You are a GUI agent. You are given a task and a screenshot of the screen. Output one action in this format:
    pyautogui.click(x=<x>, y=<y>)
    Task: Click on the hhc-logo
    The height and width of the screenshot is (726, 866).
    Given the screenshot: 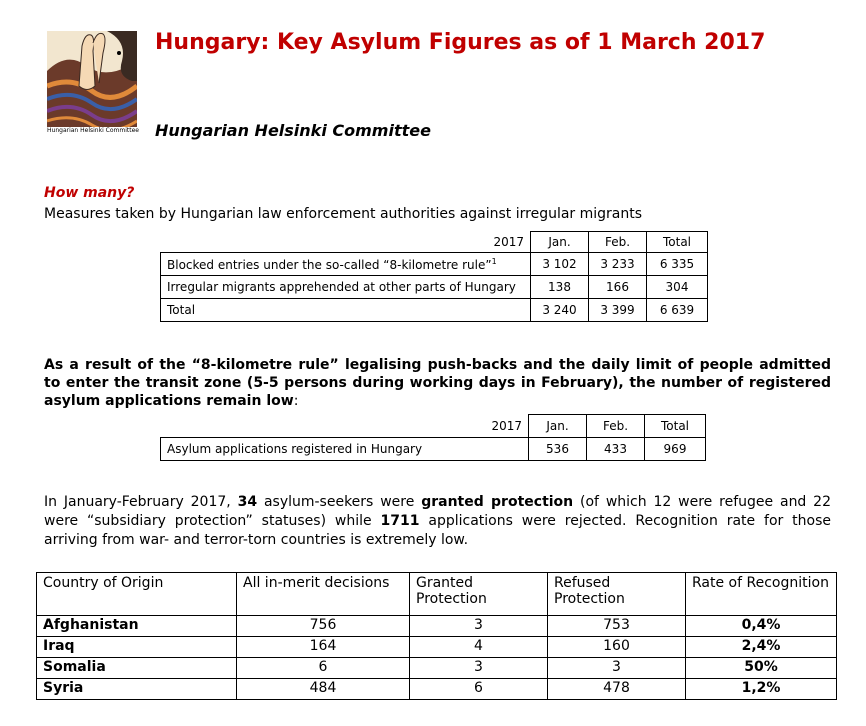 What is the action you would take?
    pyautogui.click(x=92, y=85)
    